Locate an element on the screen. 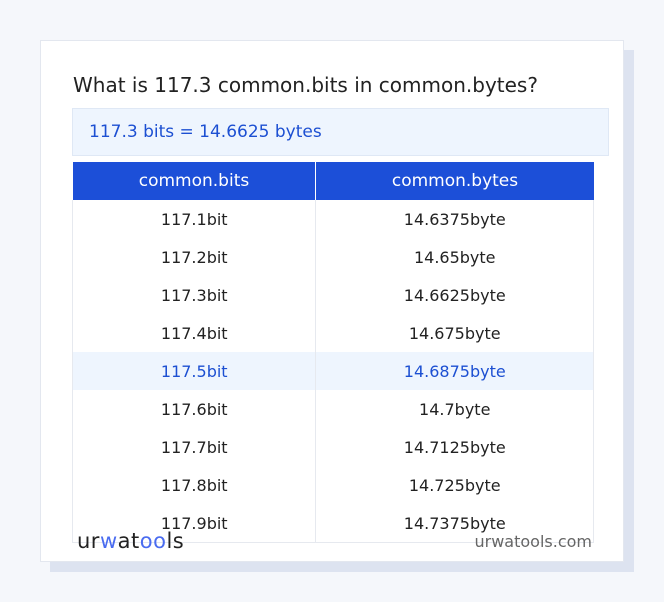 The height and width of the screenshot is (602, 664). table-cell: 14.6875byte is located at coordinates (454, 371).